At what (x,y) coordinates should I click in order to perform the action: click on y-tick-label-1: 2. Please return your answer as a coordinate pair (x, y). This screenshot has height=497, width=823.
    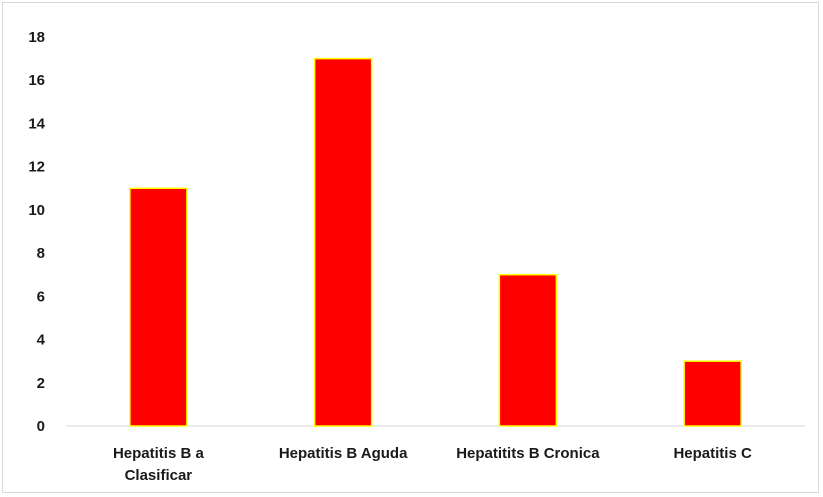
    Looking at the image, I should click on (41, 383).